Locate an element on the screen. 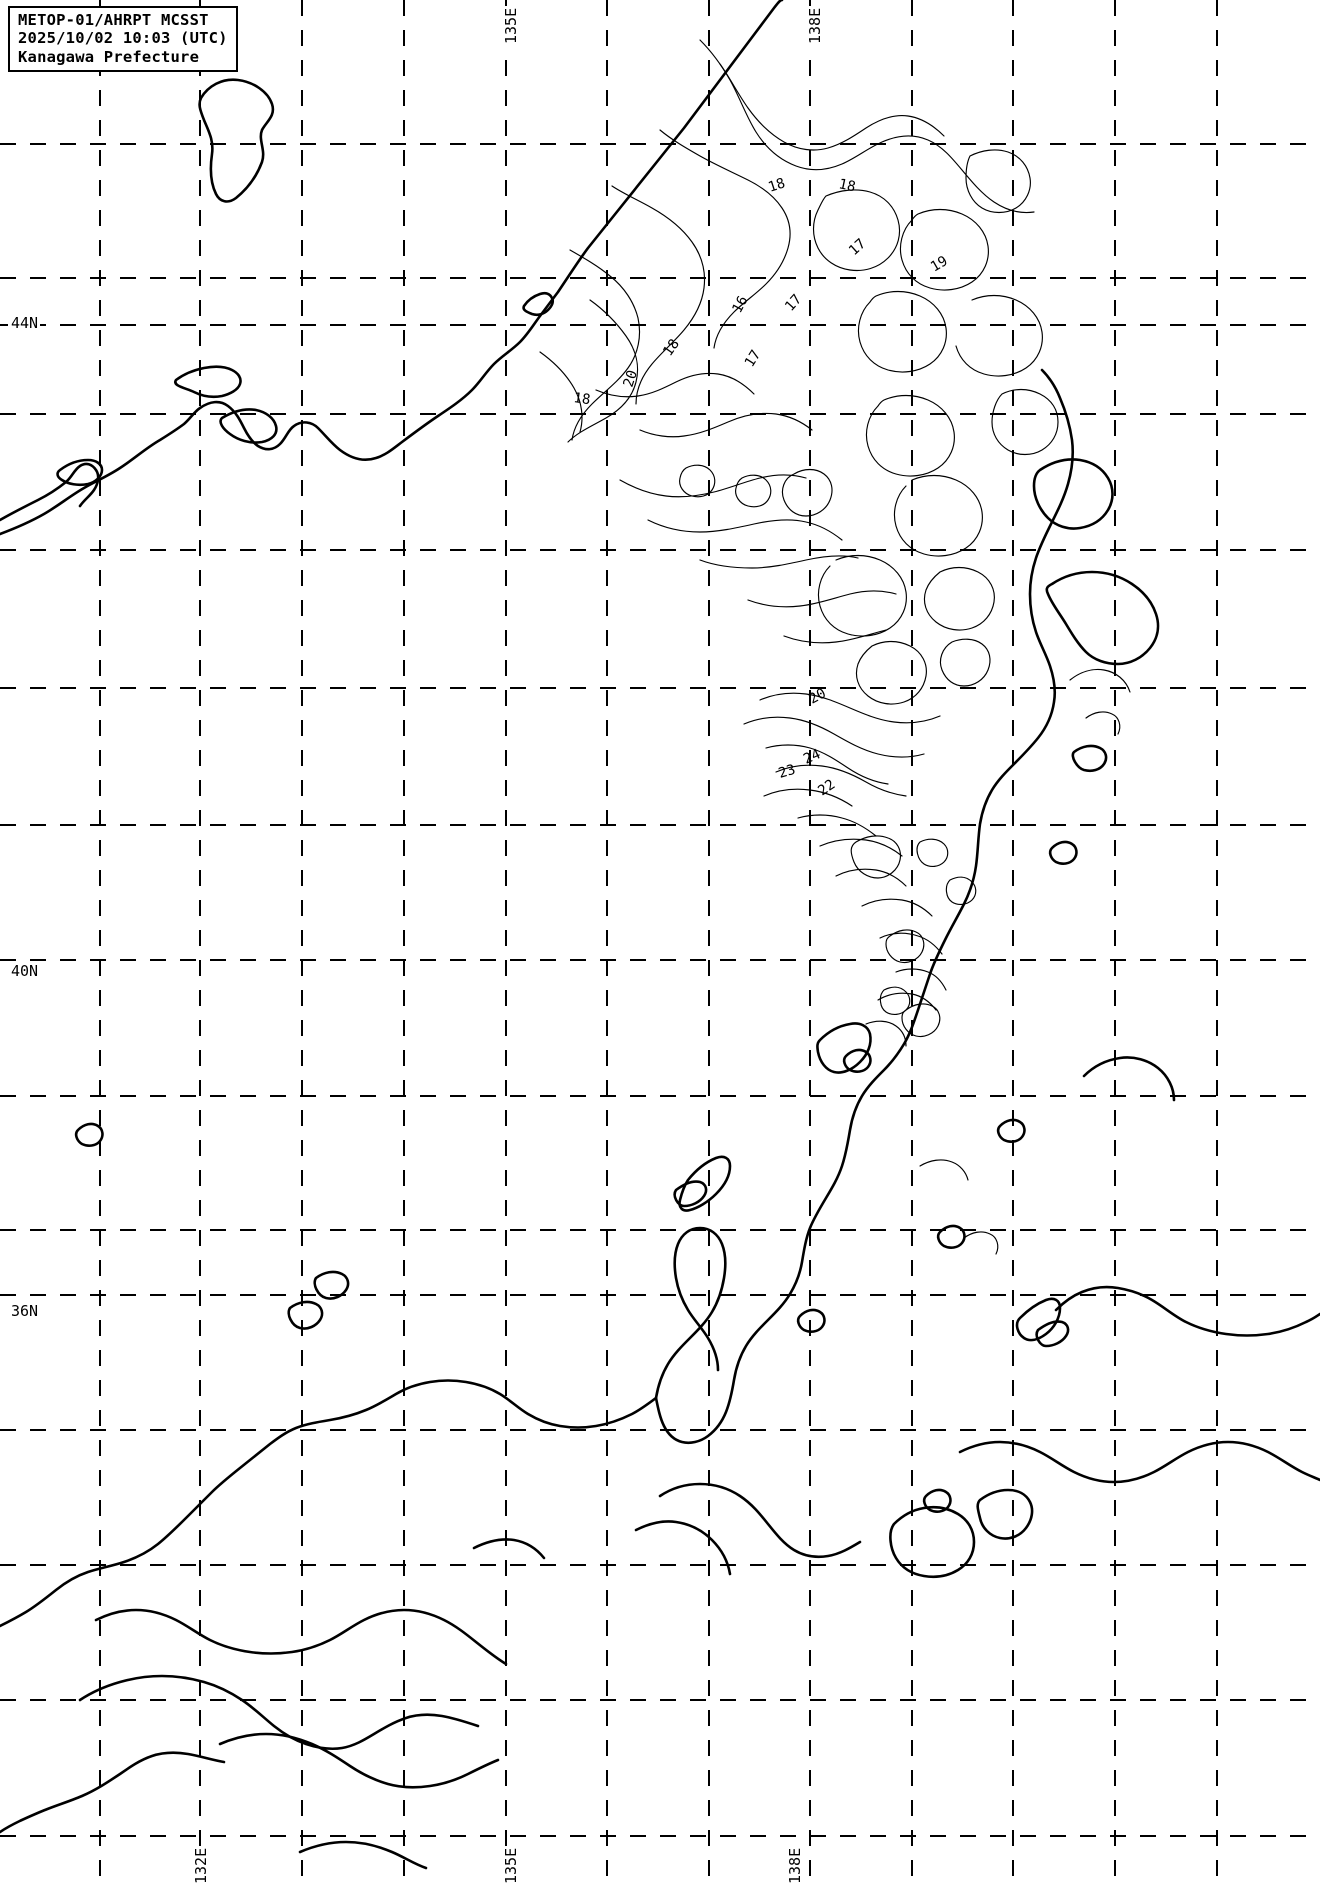  svg-text: 24 is located at coordinates (812, 756).